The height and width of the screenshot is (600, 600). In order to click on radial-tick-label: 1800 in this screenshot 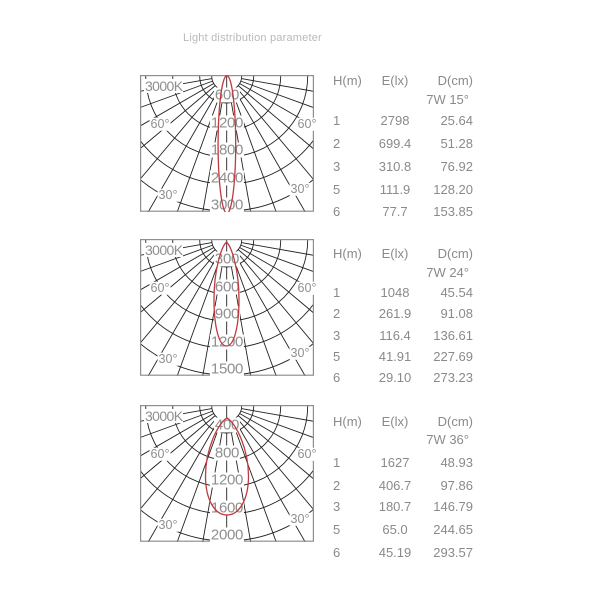, I will do `click(227, 150)`.